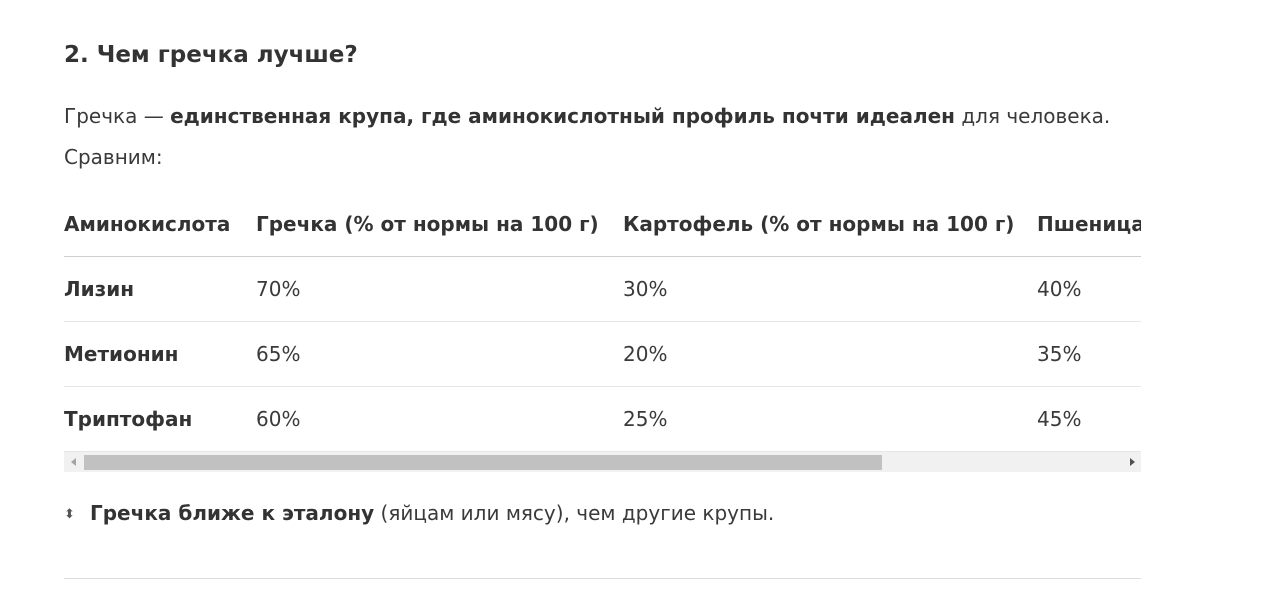 This screenshot has width=1273, height=589. I want to click on table-row: Триптофан 60% 25% 45%, so click(602, 419).